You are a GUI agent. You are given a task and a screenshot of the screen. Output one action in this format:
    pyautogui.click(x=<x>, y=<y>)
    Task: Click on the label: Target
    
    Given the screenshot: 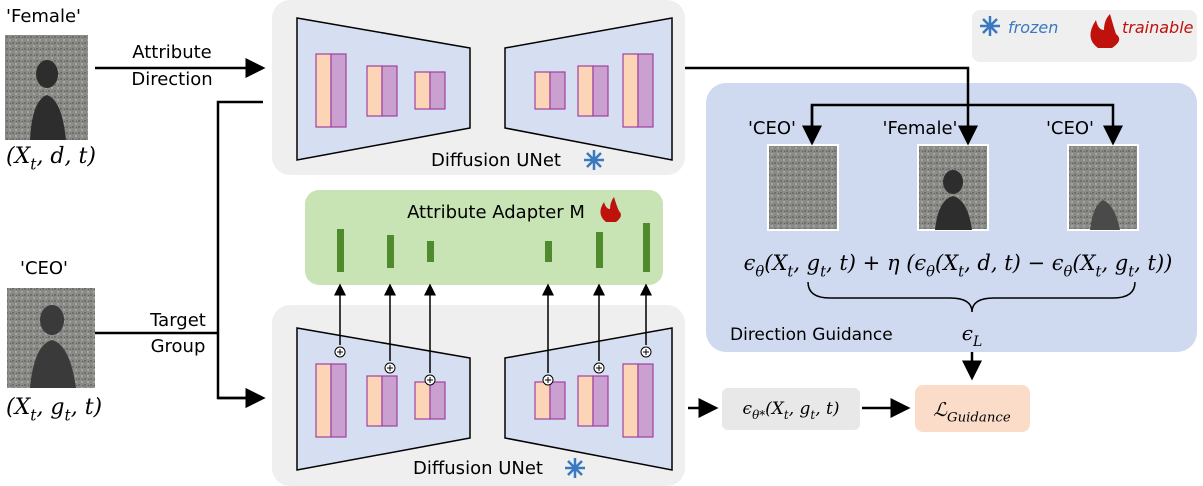 What is the action you would take?
    pyautogui.click(x=177, y=320)
    